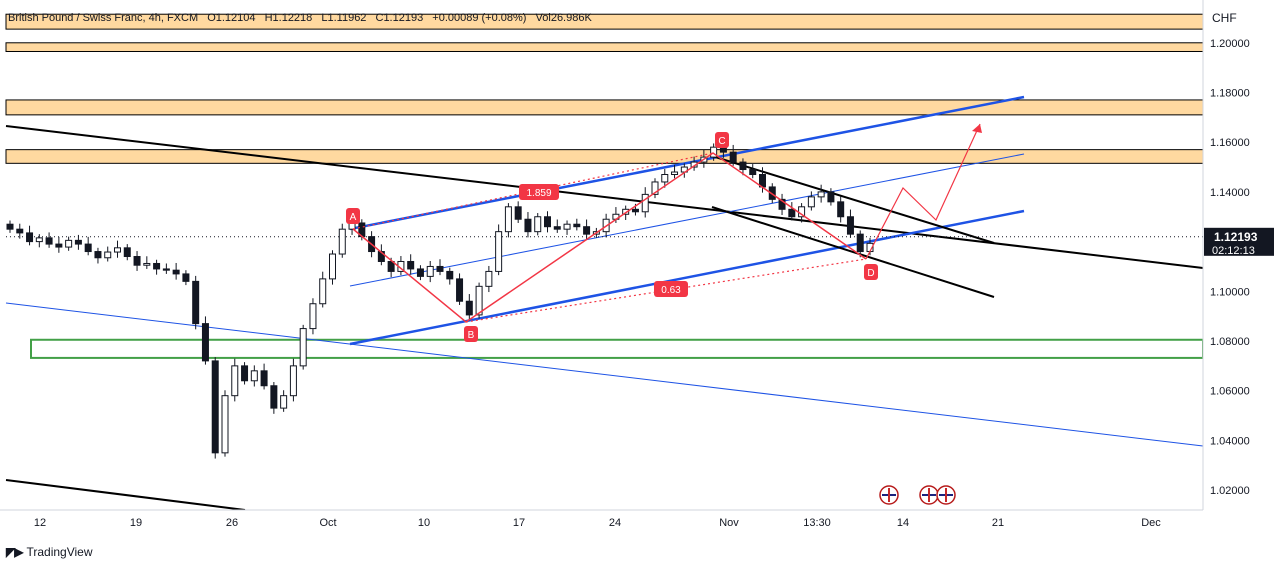 The height and width of the screenshot is (572, 1276). I want to click on price-tick-label: 1.14000, so click(1230, 193).